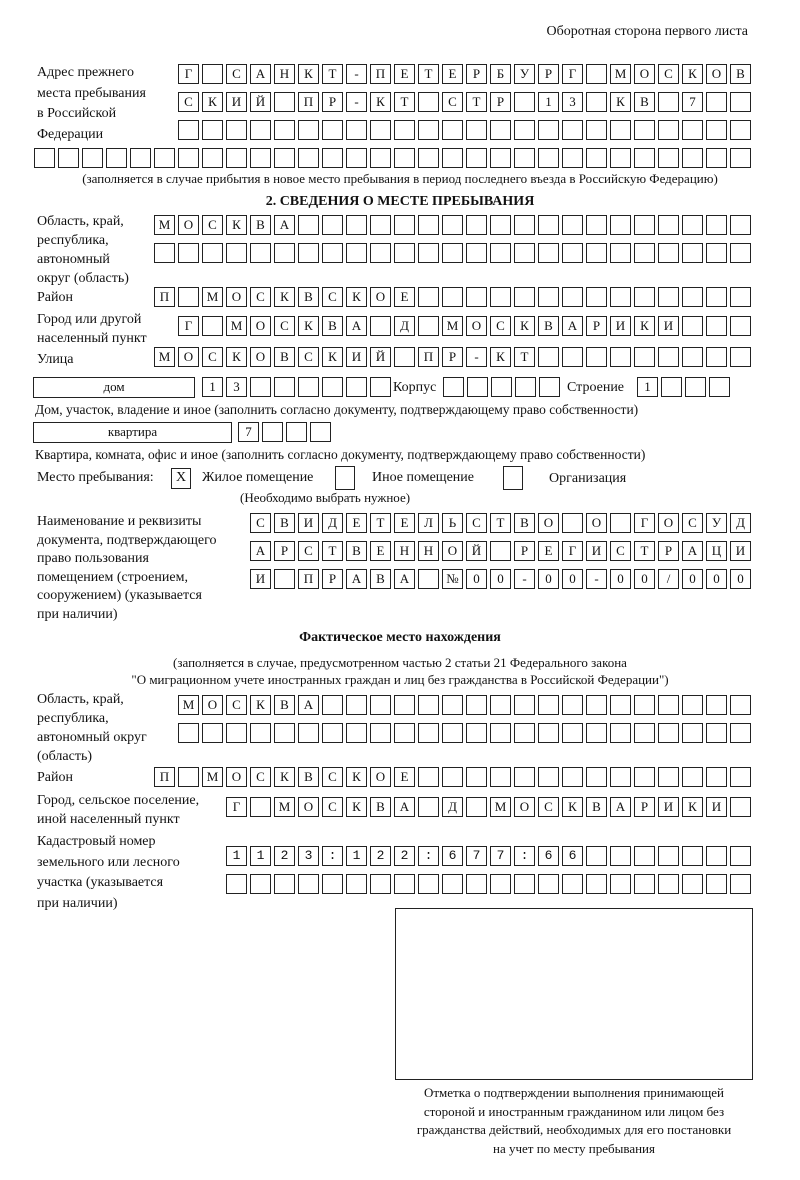 The height and width of the screenshot is (1180, 800). I want to click on char-cell: П, so click(380, 74).